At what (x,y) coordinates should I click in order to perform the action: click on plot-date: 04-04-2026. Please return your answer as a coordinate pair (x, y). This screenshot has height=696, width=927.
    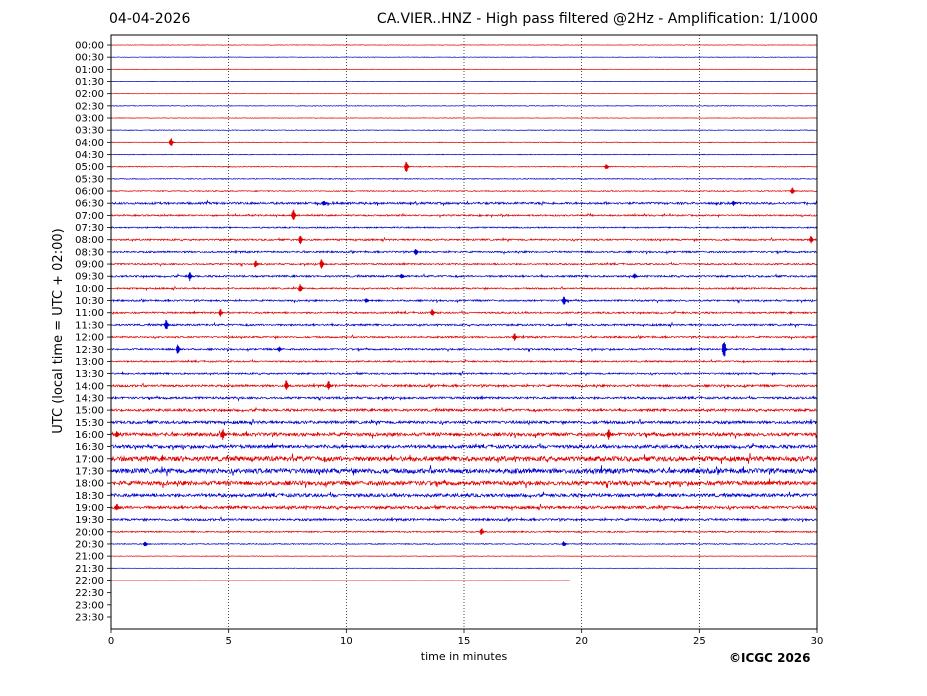
    Looking at the image, I should click on (150, 19).